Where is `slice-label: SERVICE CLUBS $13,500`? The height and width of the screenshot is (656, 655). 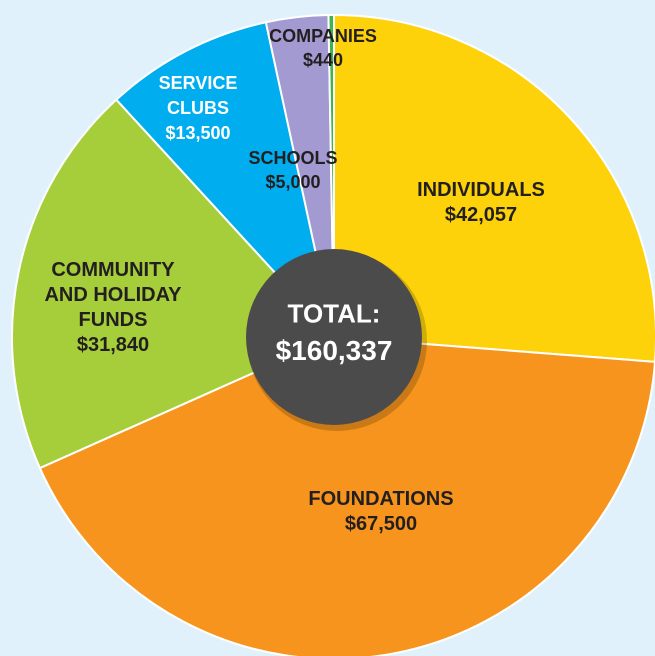 slice-label: SERVICE CLUBS $13,500 is located at coordinates (198, 108).